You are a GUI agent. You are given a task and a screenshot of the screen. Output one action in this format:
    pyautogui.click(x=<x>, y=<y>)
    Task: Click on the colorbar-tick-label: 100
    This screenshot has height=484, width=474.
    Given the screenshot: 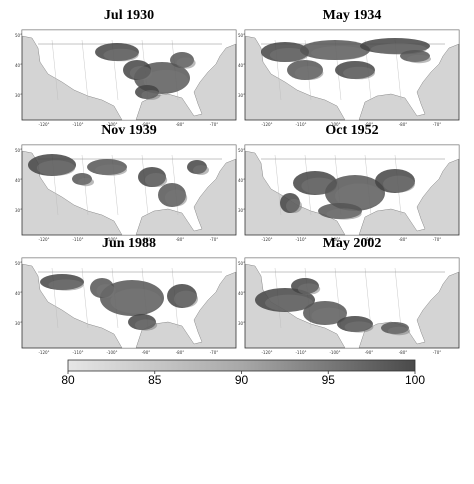 What is the action you would take?
    pyautogui.click(x=415, y=380)
    